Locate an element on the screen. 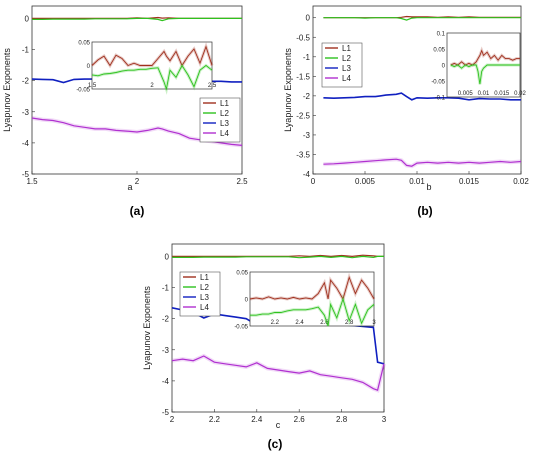  x-tick-label: 3 is located at coordinates (384, 419).